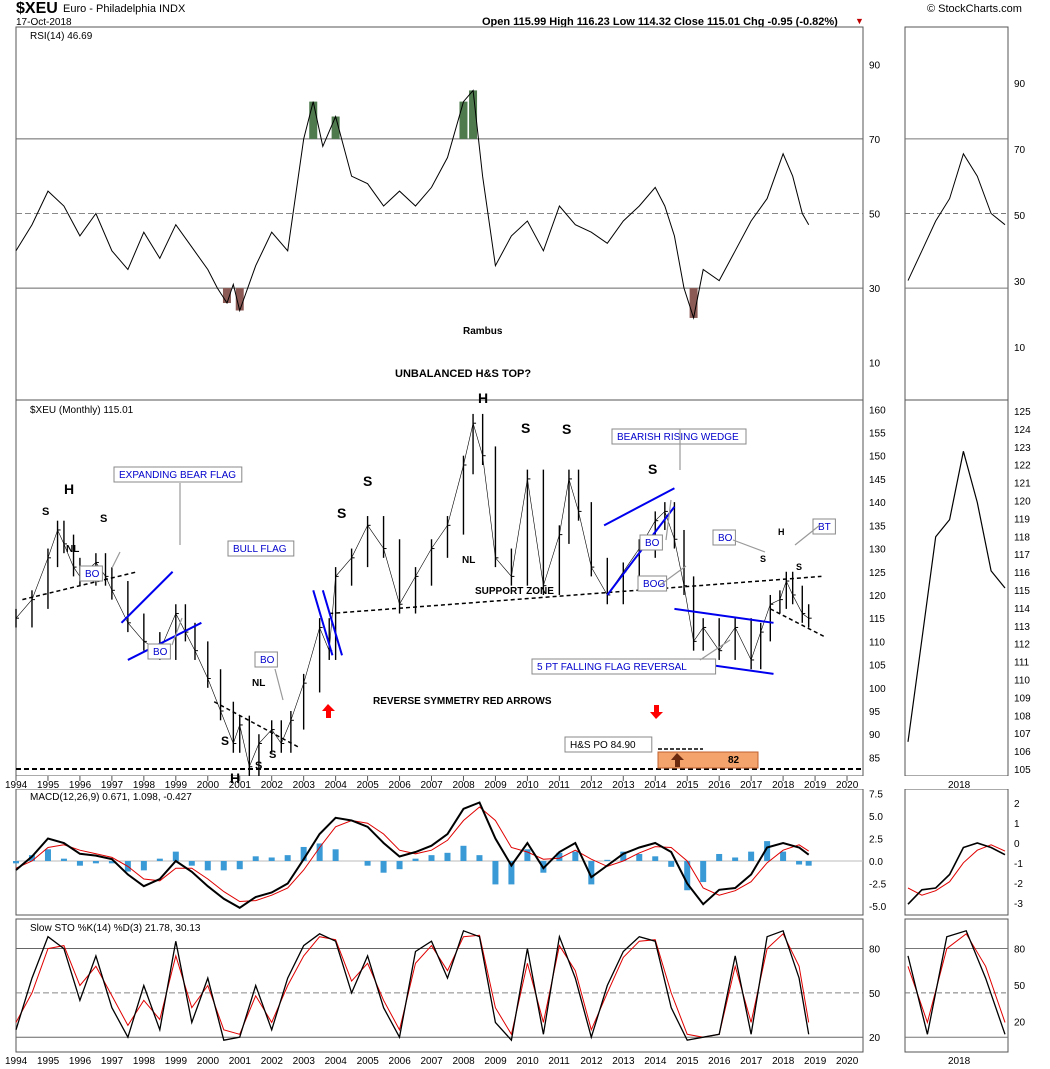 The height and width of the screenshot is (1069, 1050). What do you see at coordinates (877, 480) in the screenshot?
I see `price-tick-label: 145` at bounding box center [877, 480].